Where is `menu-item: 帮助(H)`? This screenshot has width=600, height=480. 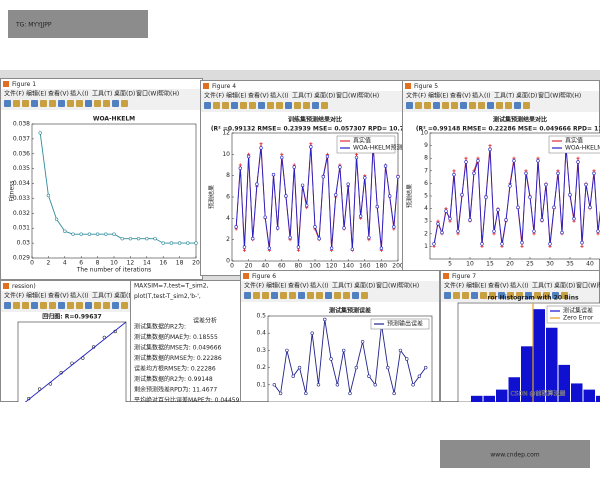 menu-item: 帮助(H) is located at coordinates (368, 96).